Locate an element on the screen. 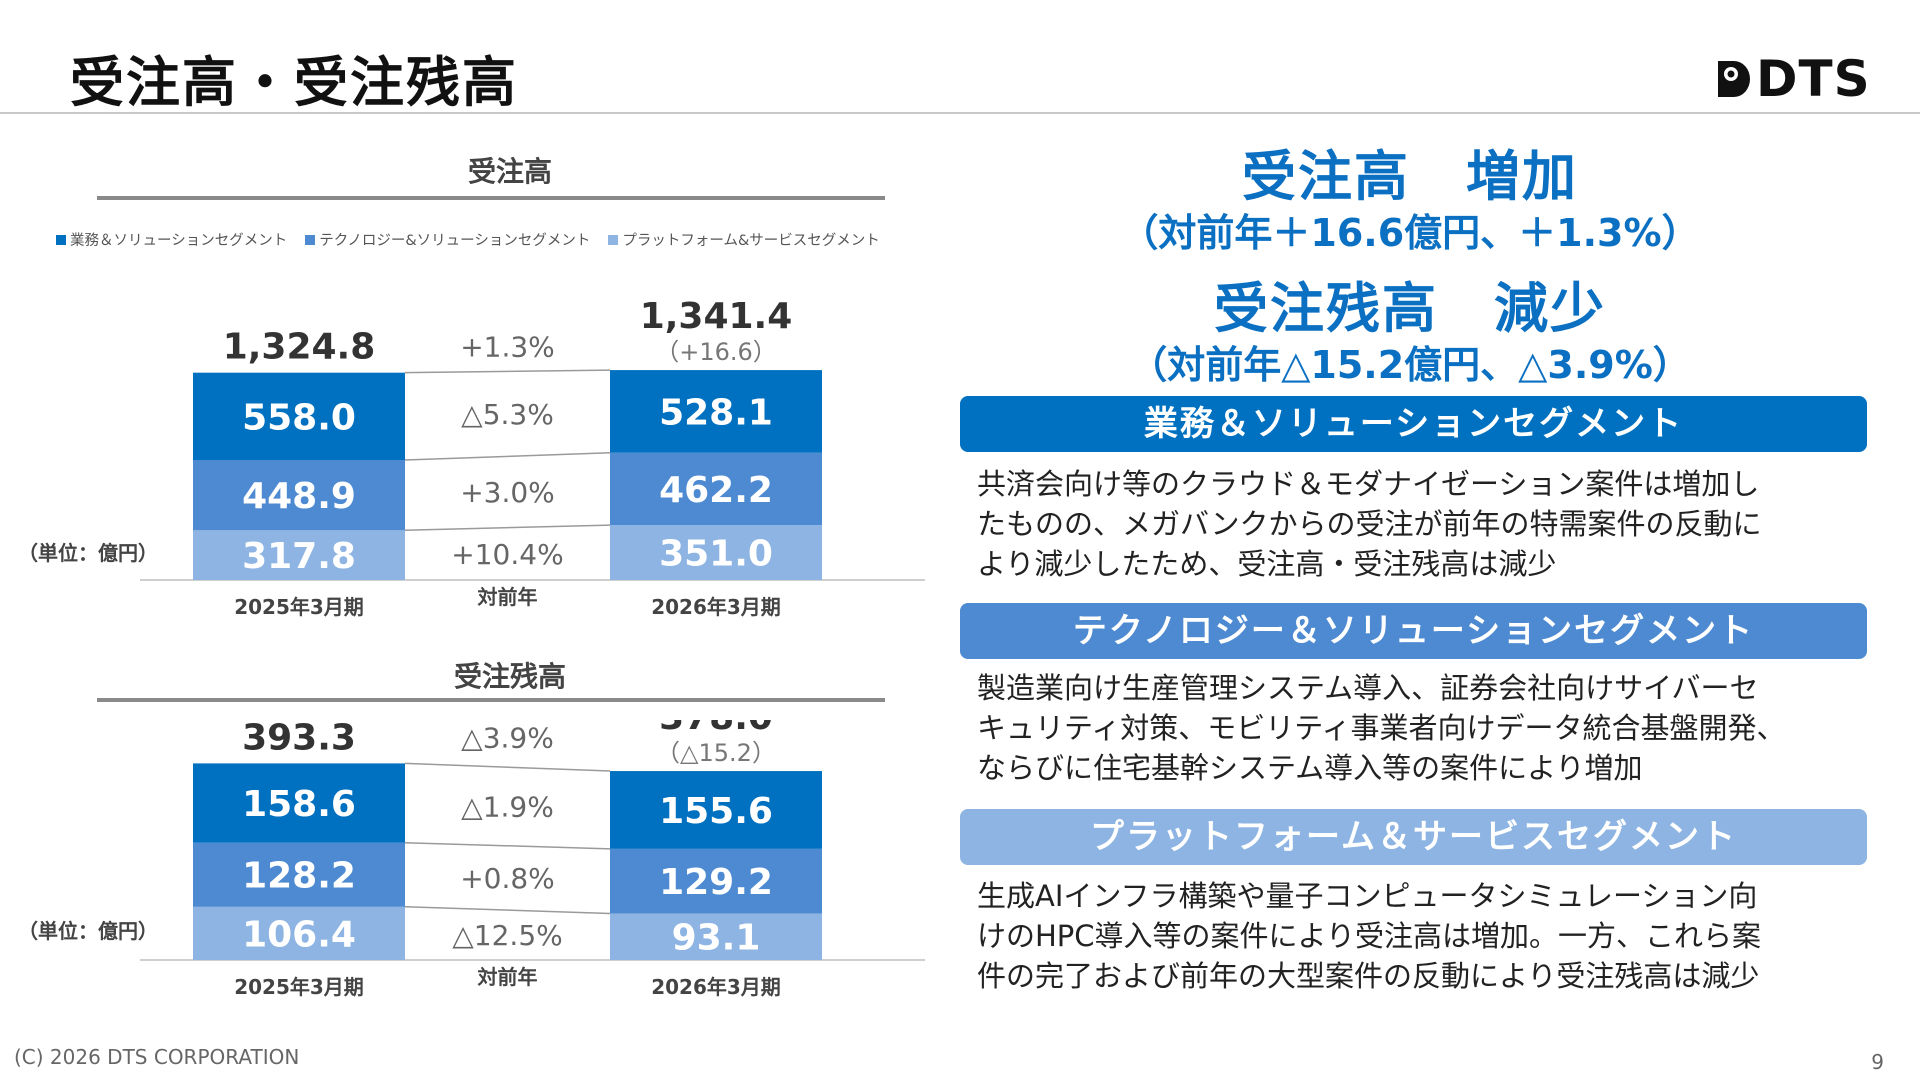 The image size is (1920, 1080). segment-change-label: +10.4% is located at coordinates (507, 554).